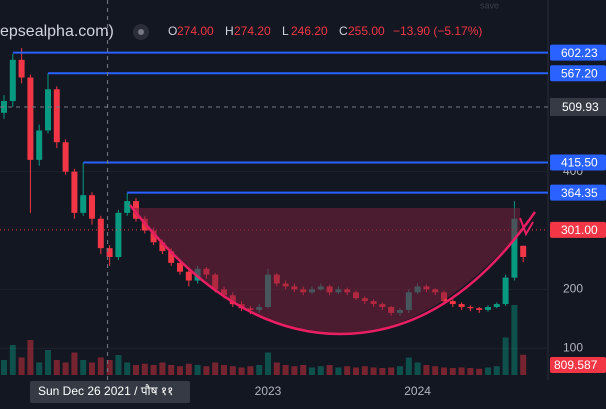 The height and width of the screenshot is (409, 606). What do you see at coordinates (437, 31) in the screenshot?
I see `ohlc-change: −13.90 (−5.17%)` at bounding box center [437, 31].